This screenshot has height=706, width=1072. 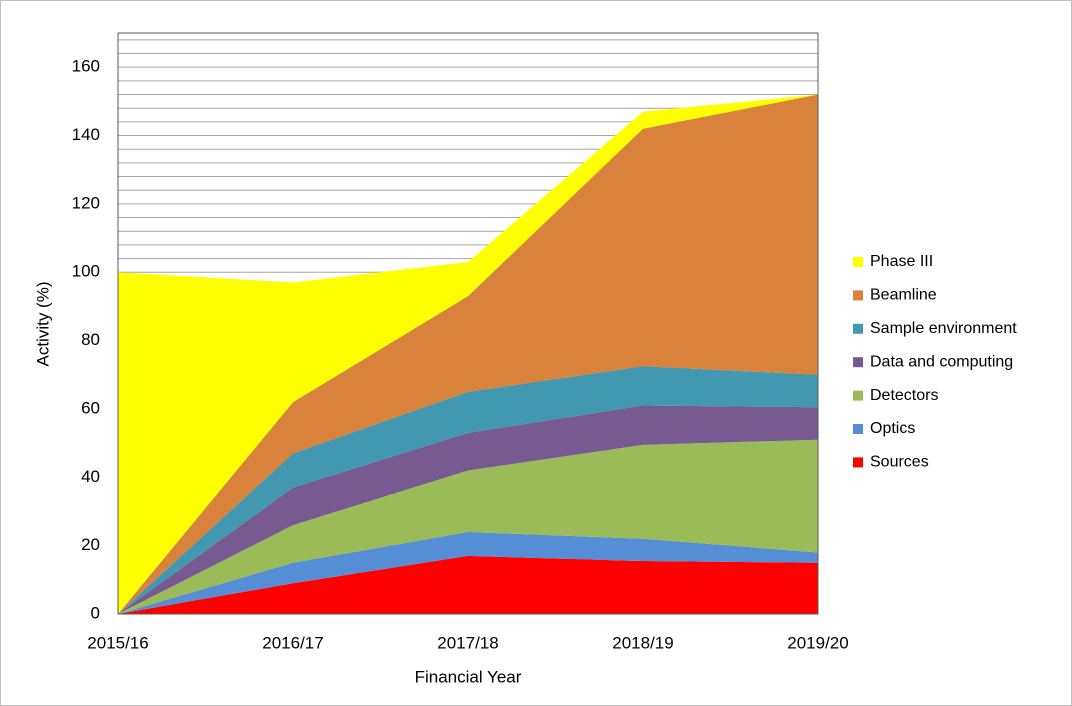 What do you see at coordinates (86, 202) in the screenshot?
I see `y-tick-label: 120` at bounding box center [86, 202].